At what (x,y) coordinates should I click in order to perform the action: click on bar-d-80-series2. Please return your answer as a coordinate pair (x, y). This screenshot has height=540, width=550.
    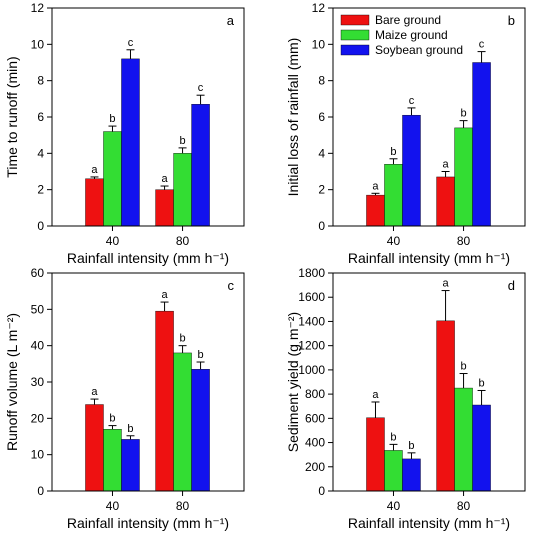
    Looking at the image, I should click on (481, 448).